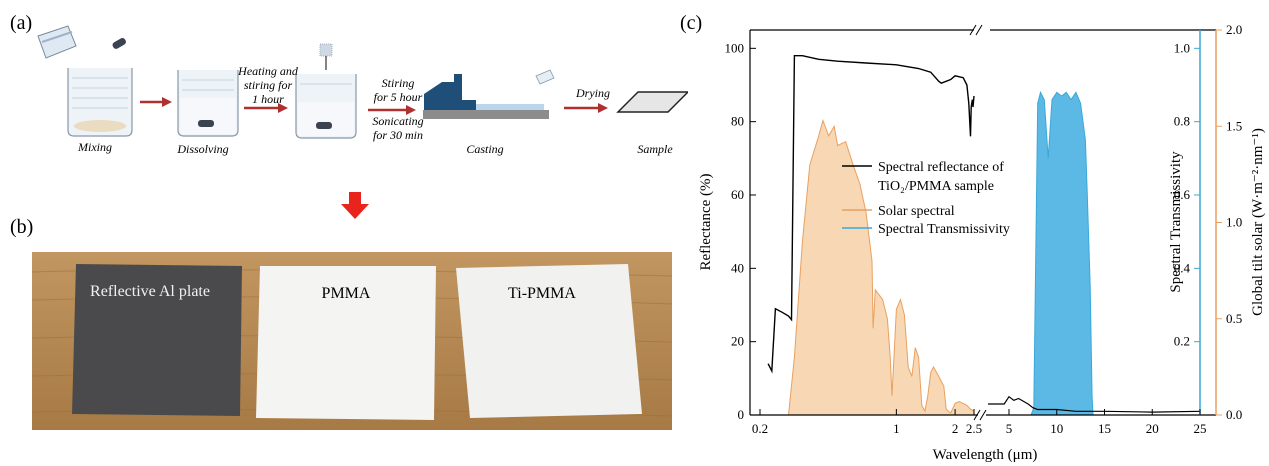  I want to click on y-axis-label-left: Reflectance (%), so click(706, 221).